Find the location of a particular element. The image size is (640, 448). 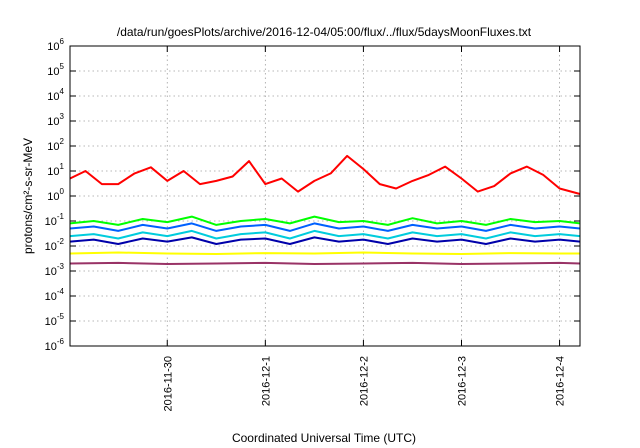

y-tick-label: 10⁶ is located at coordinates (55, 45).